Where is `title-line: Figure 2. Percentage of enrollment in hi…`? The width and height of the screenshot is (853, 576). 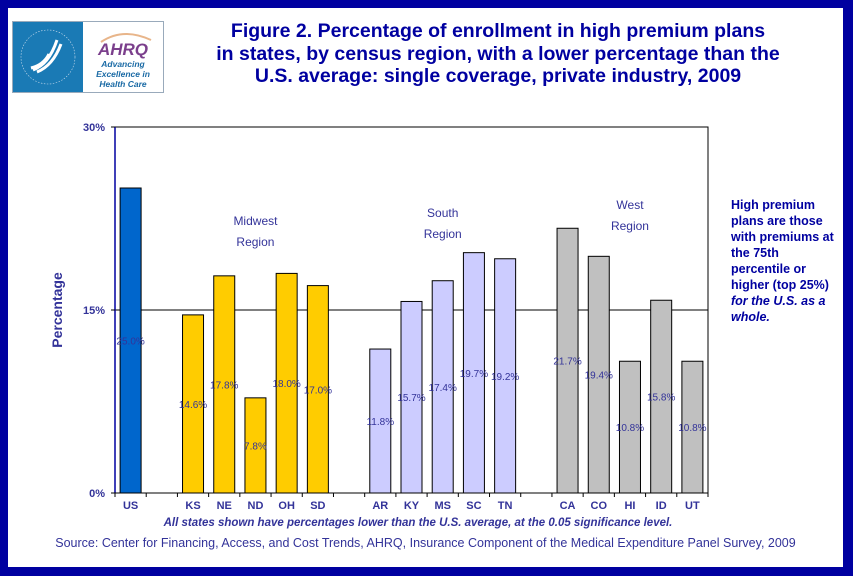
title-line: Figure 2. Percentage of enrollment in hi… is located at coordinates (498, 31).